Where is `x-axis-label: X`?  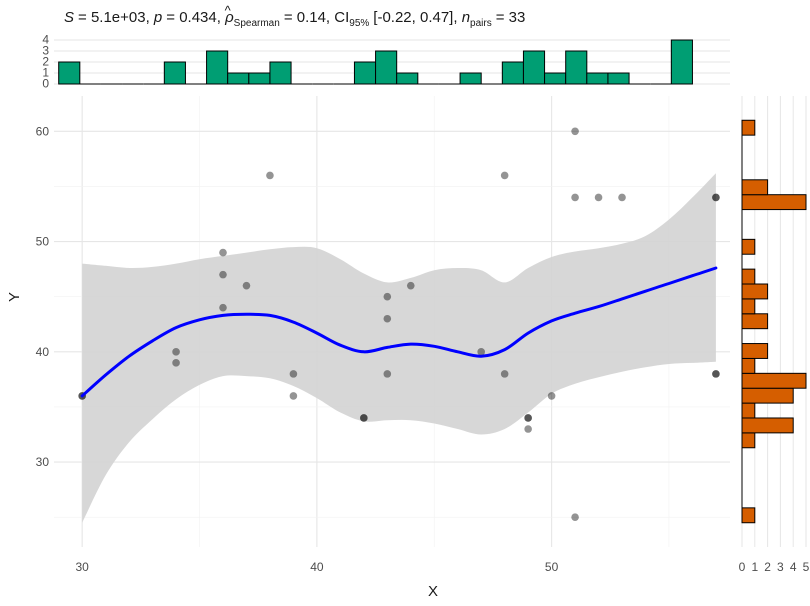
x-axis-label: X is located at coordinates (433, 591).